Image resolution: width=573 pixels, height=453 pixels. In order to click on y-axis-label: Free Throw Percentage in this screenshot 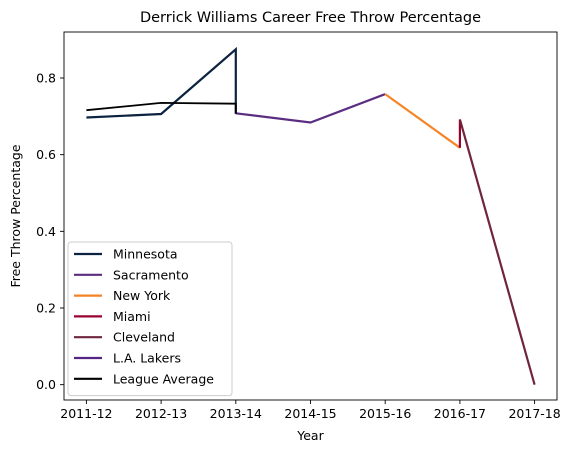, I will do `click(15, 215)`.